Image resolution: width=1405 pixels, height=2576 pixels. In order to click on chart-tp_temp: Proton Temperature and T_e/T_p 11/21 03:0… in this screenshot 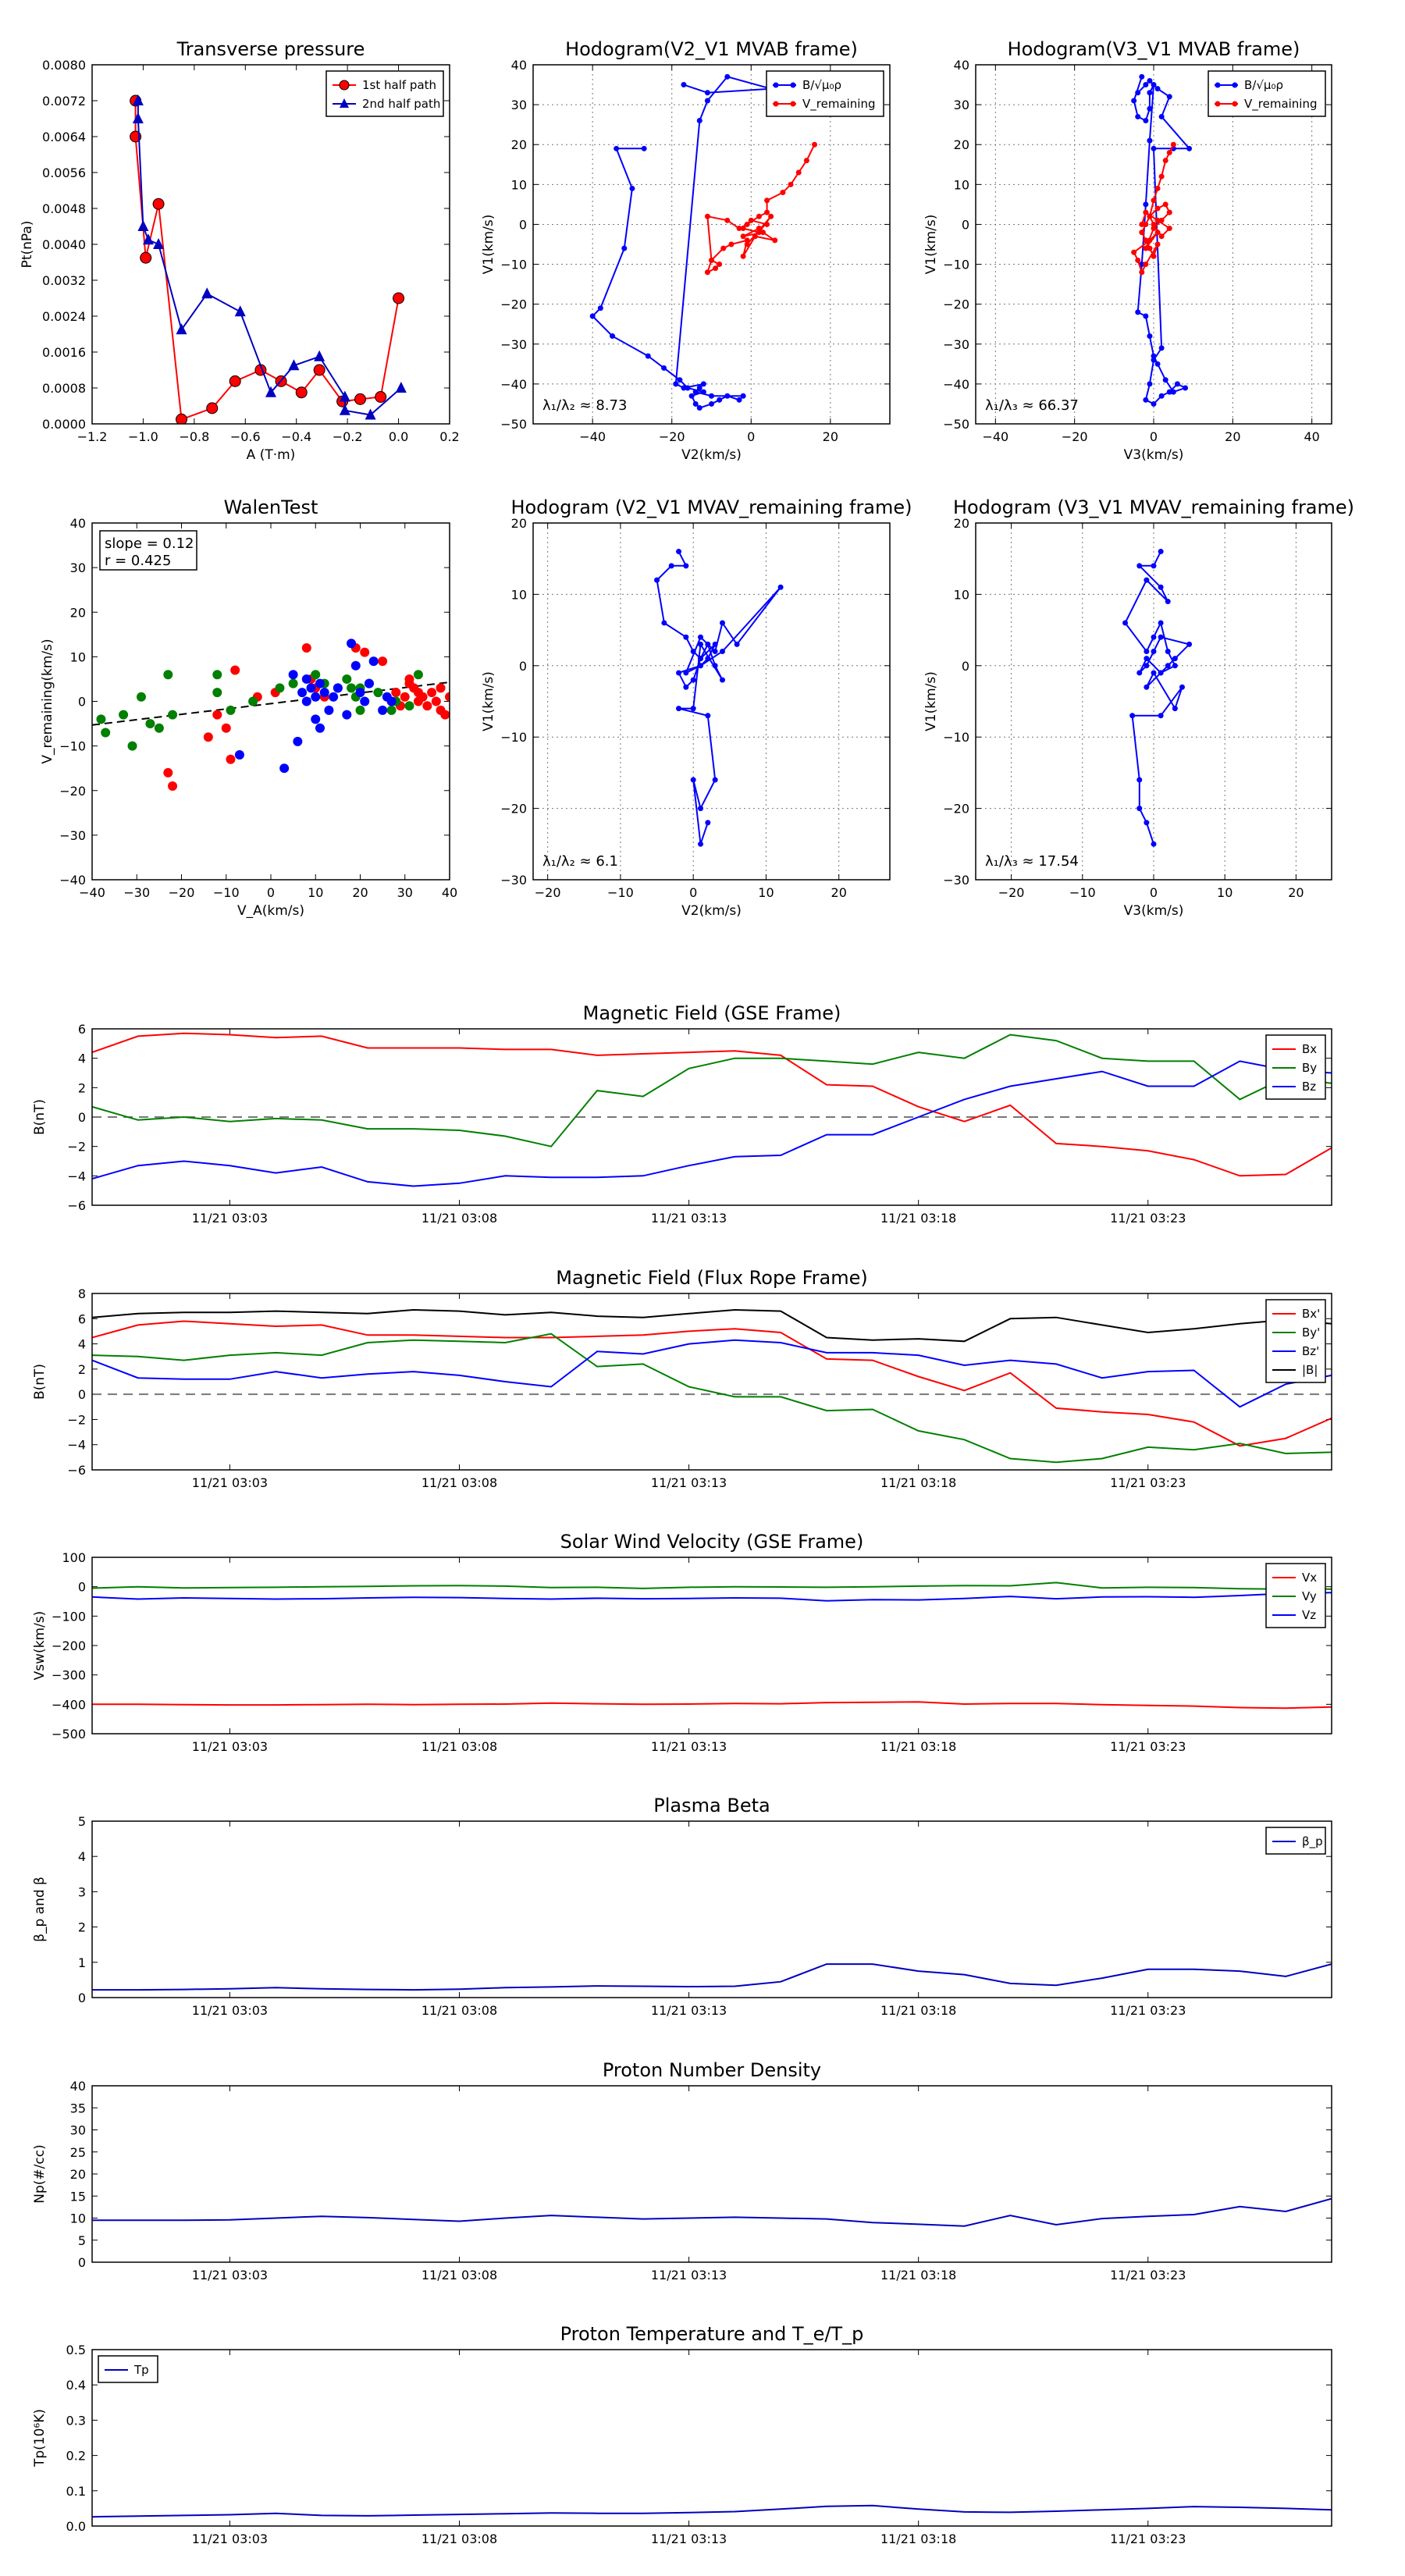, I will do `click(682, 2434)`.